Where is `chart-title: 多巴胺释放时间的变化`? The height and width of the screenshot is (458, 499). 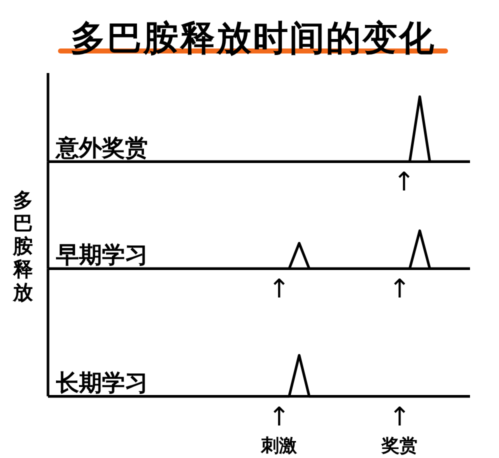
chart-title: 多巴胺释放时间的变化 is located at coordinates (253, 39).